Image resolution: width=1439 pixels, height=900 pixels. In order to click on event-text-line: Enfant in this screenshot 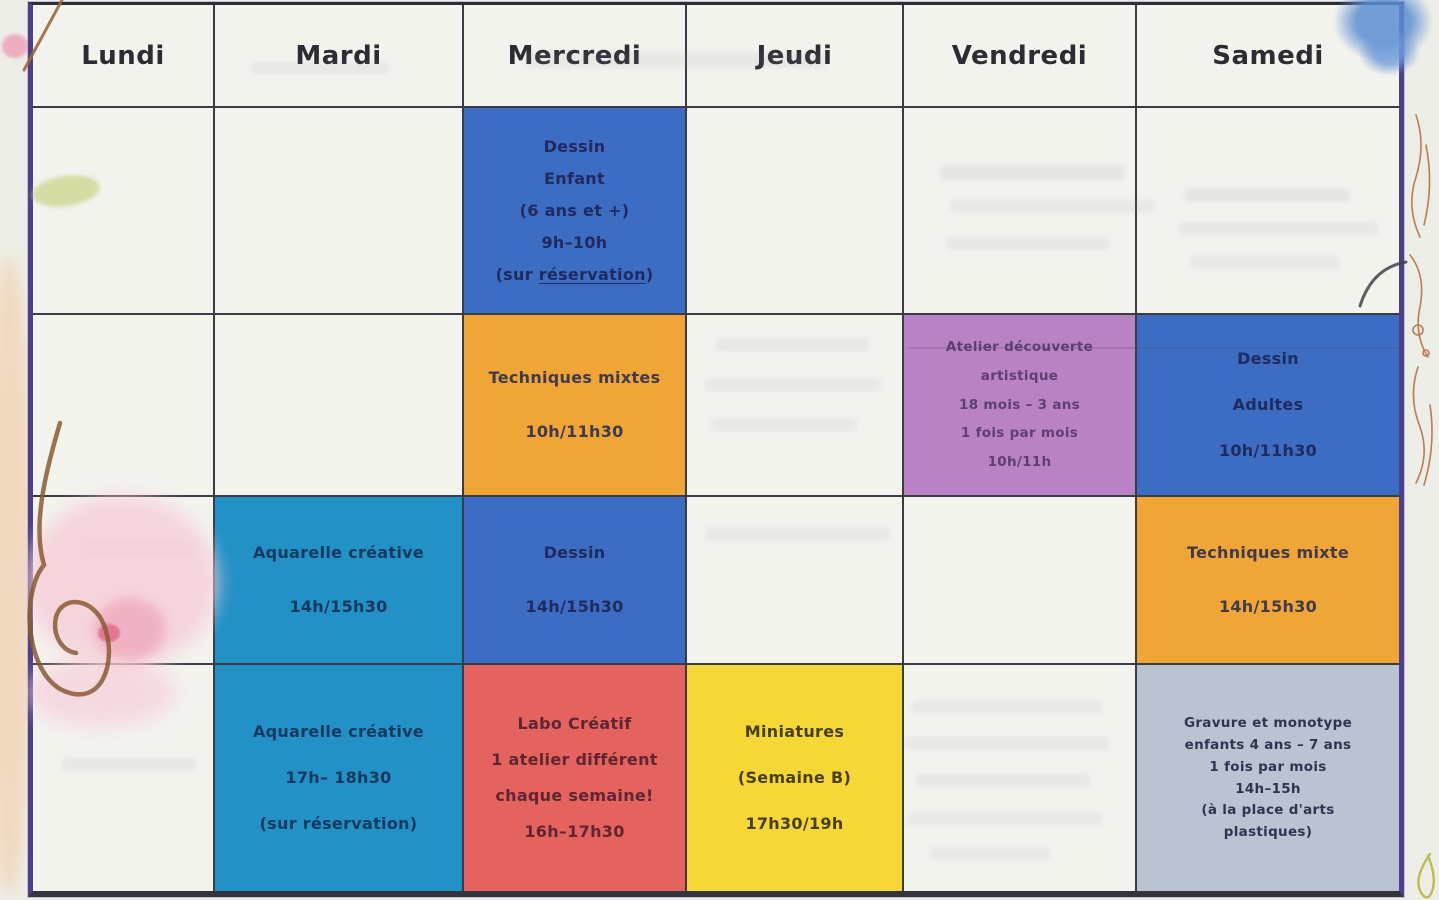, I will do `click(574, 178)`.